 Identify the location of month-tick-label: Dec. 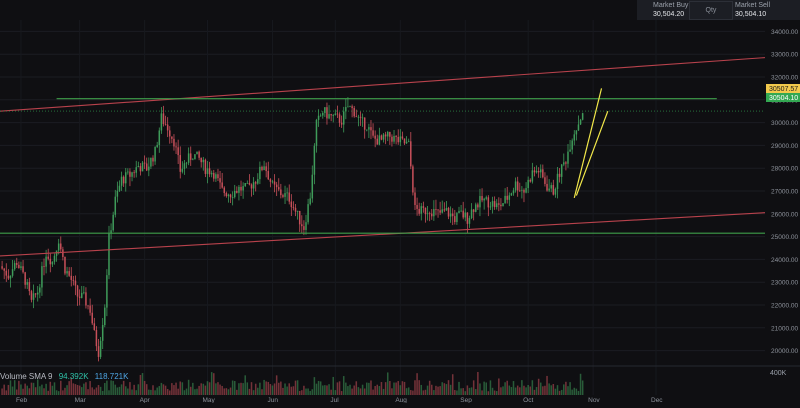
(657, 400).